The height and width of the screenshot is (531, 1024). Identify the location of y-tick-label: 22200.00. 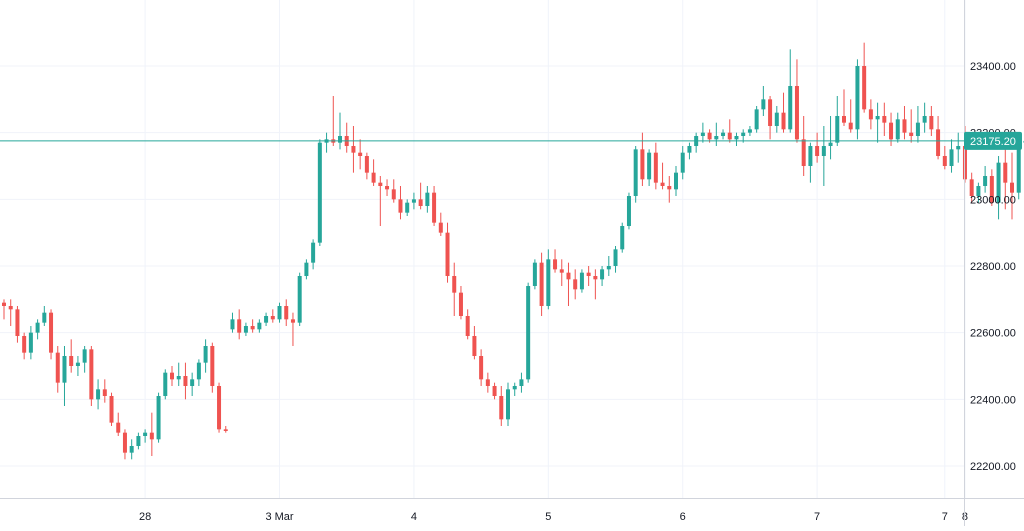
(993, 467).